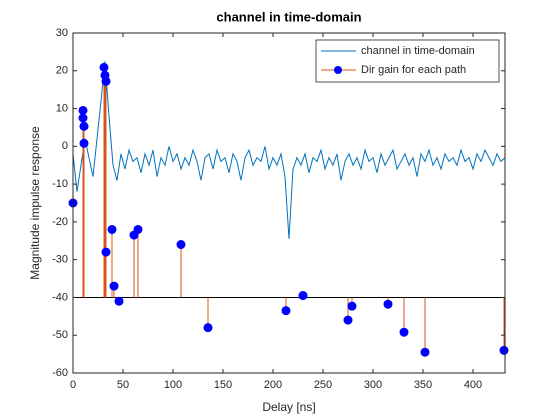 Image resolution: width=560 pixels, height=420 pixels. Describe the element at coordinates (65, 146) in the screenshot. I see `y-tick-label: 0` at that location.